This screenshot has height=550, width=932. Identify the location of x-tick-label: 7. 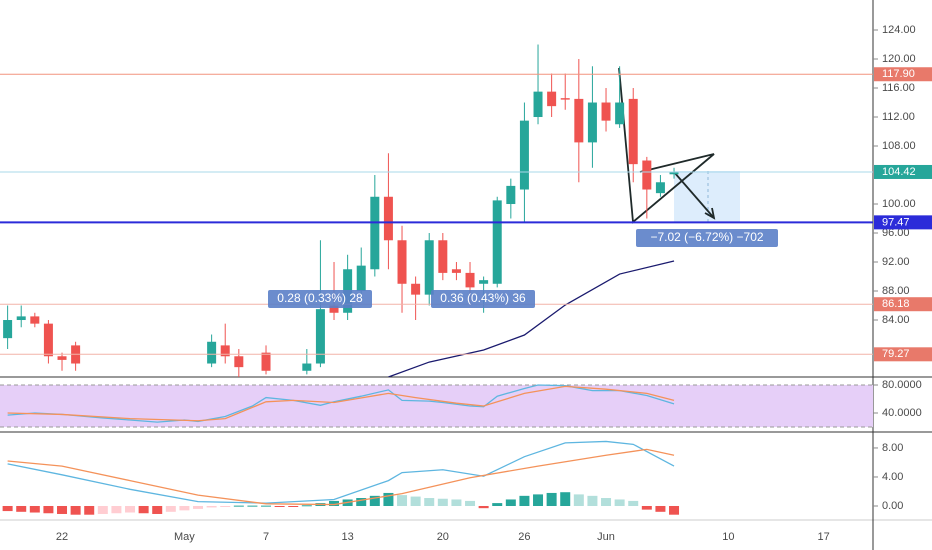
(266, 537).